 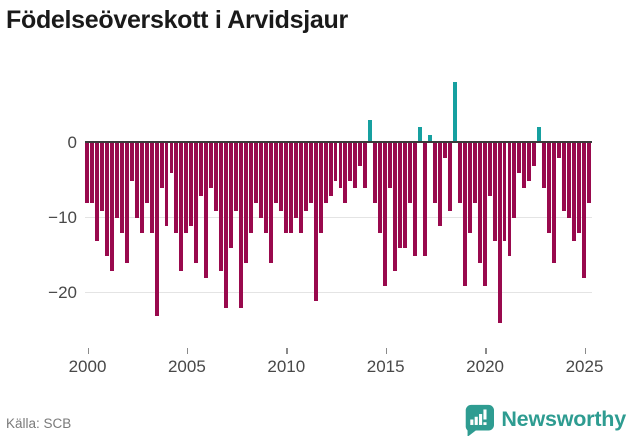 I want to click on y-tick-label: −10, so click(x=62, y=217).